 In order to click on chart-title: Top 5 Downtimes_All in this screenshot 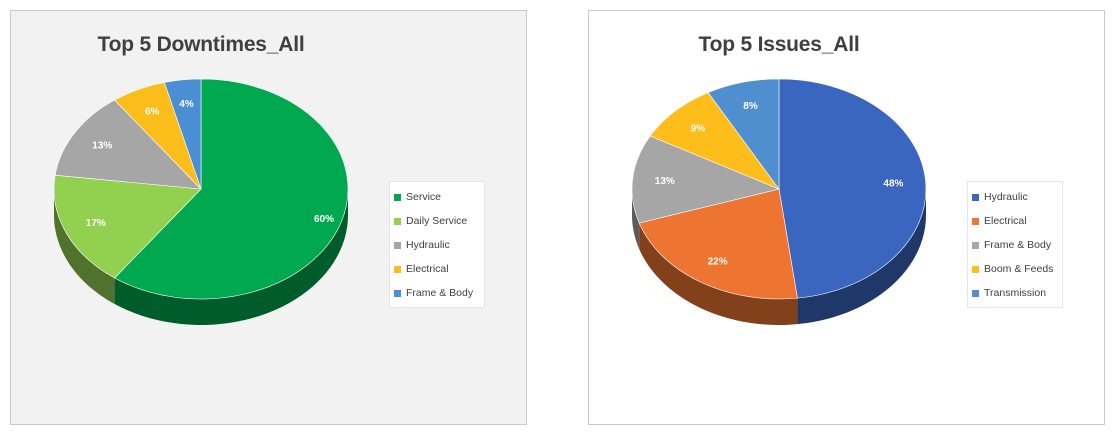, I will do `click(201, 44)`.